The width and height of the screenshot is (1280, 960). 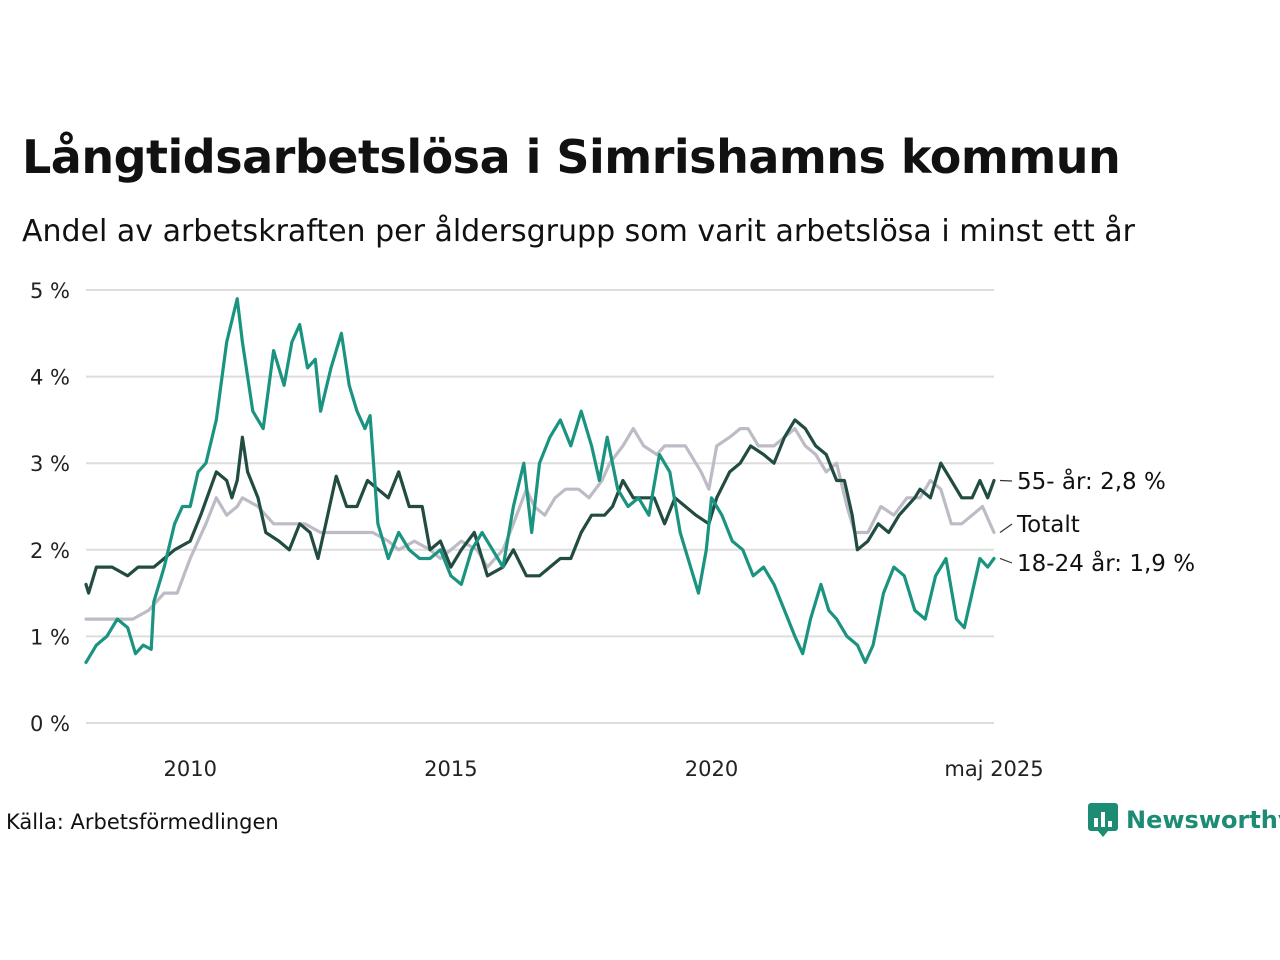 I want to click on source-note: Källa: Arbetsförmedlingen, so click(x=142, y=822).